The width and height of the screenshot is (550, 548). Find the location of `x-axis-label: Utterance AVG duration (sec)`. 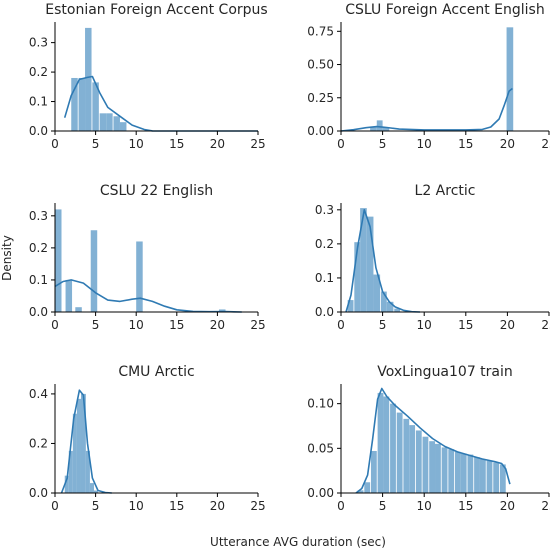

x-axis-label: Utterance AVG duration (sec) is located at coordinates (298, 541).